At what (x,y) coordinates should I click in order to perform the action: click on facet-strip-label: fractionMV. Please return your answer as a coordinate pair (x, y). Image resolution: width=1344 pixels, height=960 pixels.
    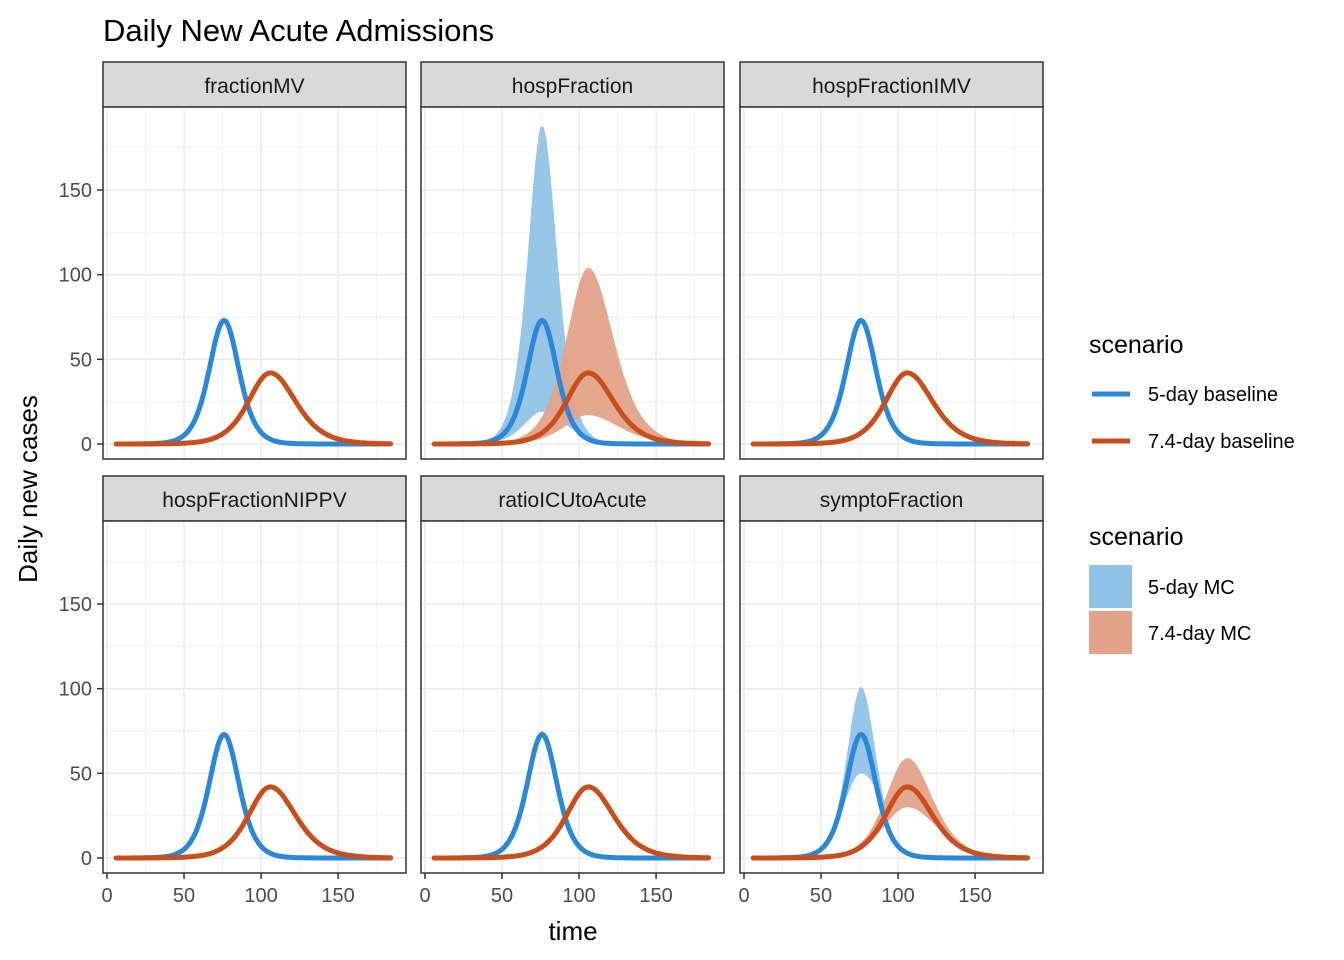
    Looking at the image, I should click on (254, 86).